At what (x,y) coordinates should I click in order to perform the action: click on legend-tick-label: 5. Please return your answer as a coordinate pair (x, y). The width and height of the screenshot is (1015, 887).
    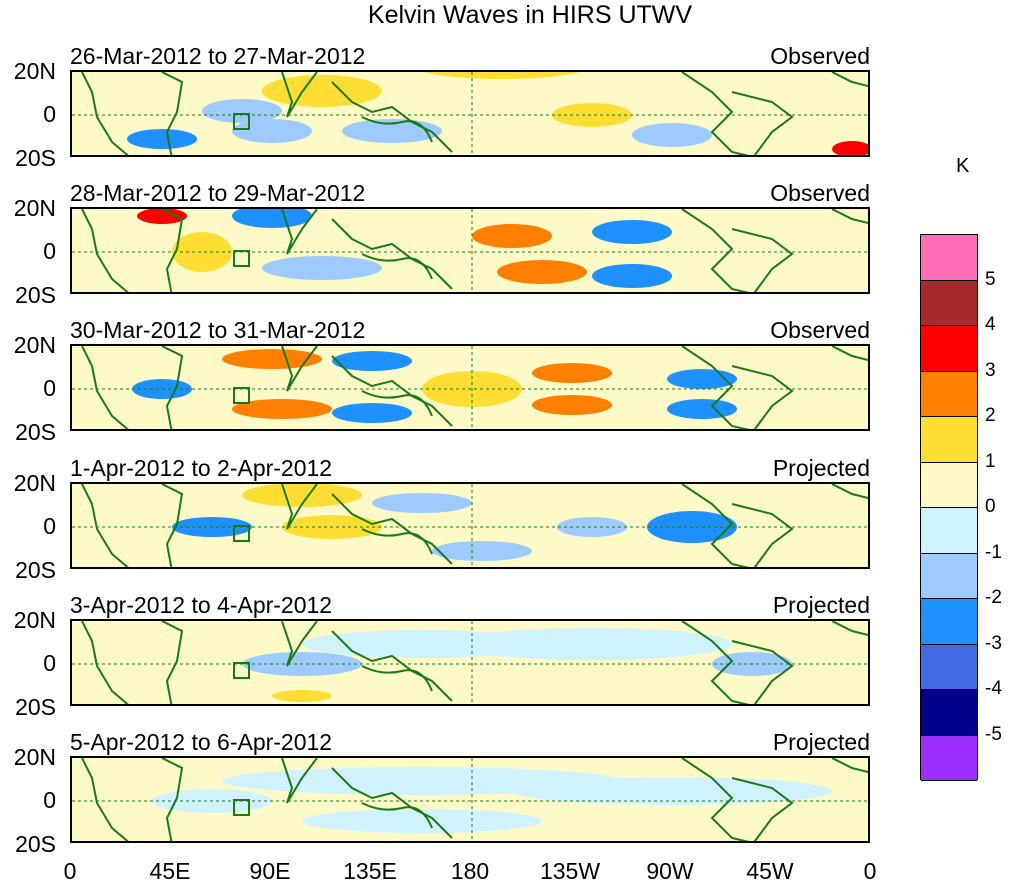
    Looking at the image, I should click on (990, 279).